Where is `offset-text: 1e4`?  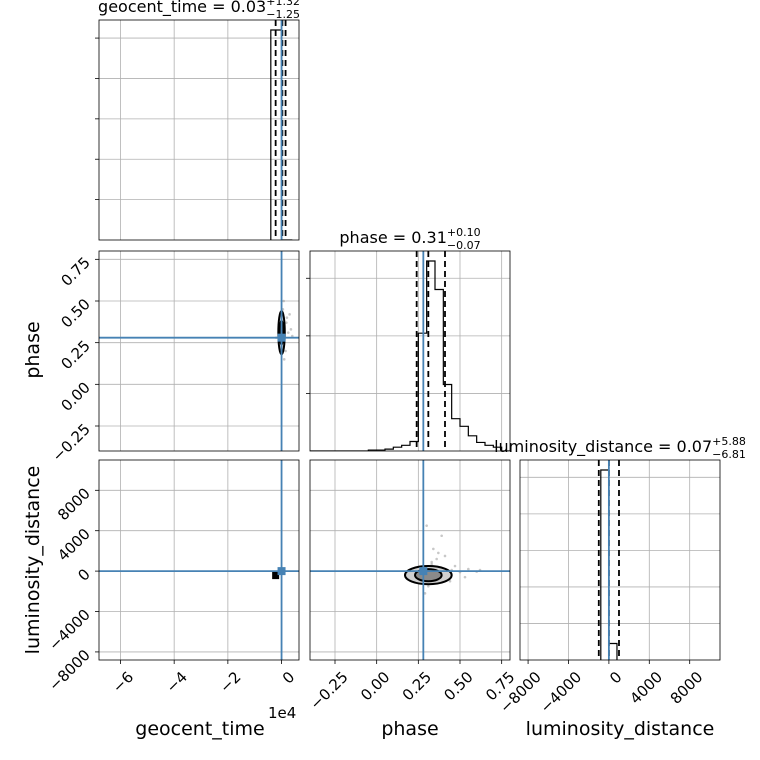 offset-text: 1e4 is located at coordinates (282, 713).